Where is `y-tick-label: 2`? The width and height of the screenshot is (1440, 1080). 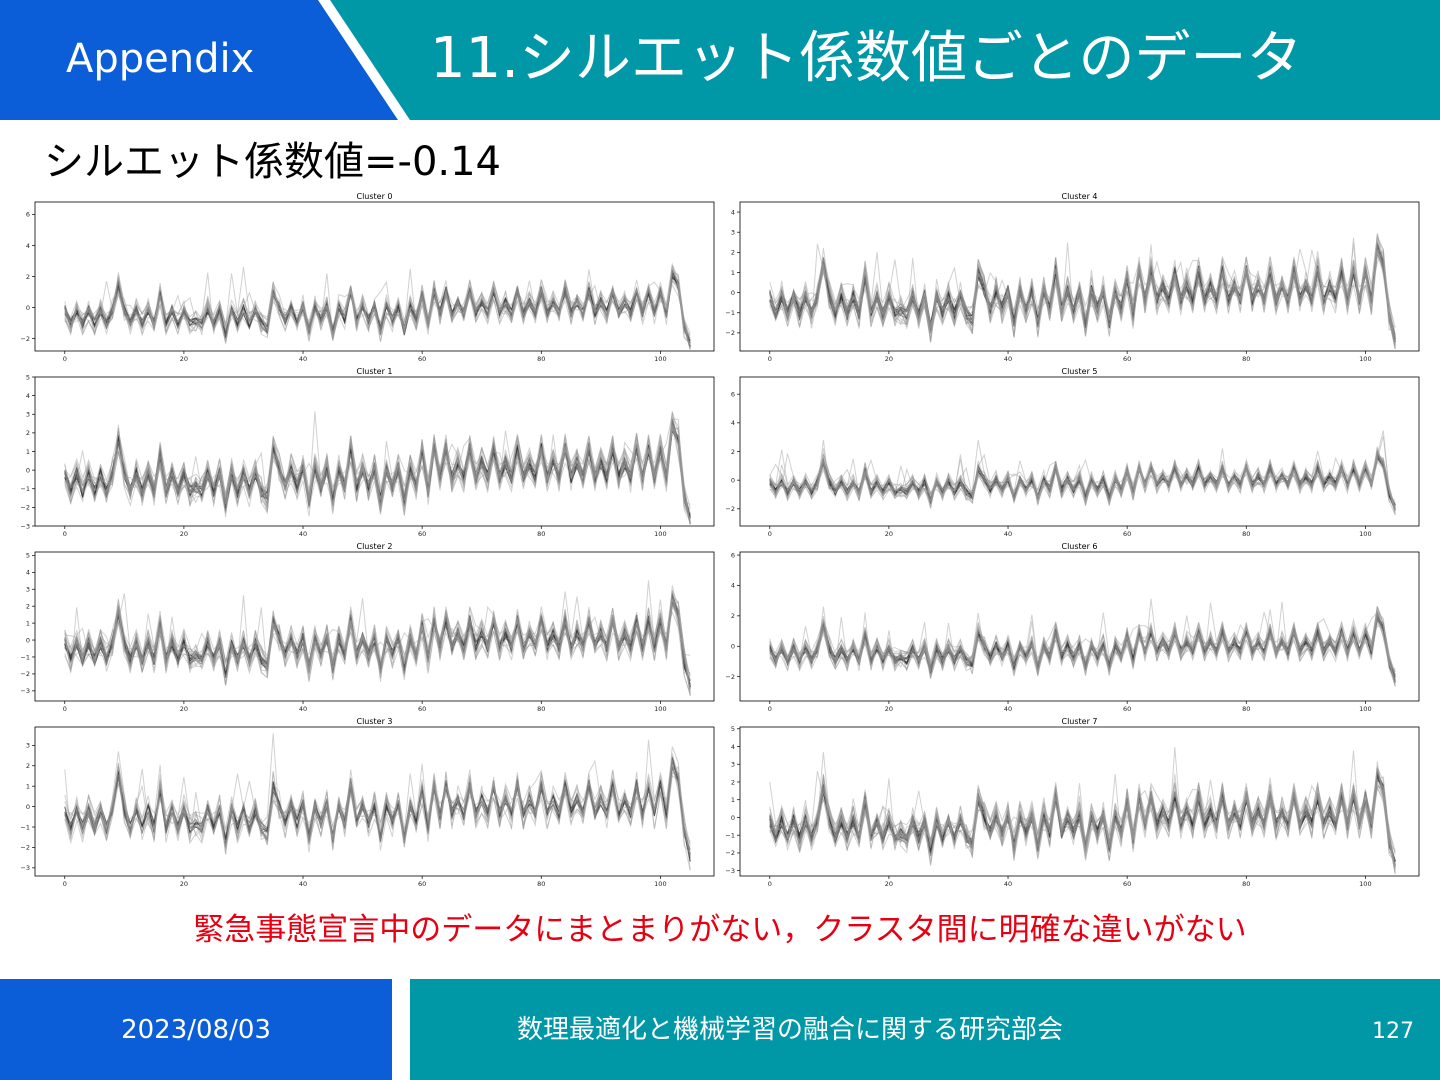 y-tick-label: 2 is located at coordinates (733, 253).